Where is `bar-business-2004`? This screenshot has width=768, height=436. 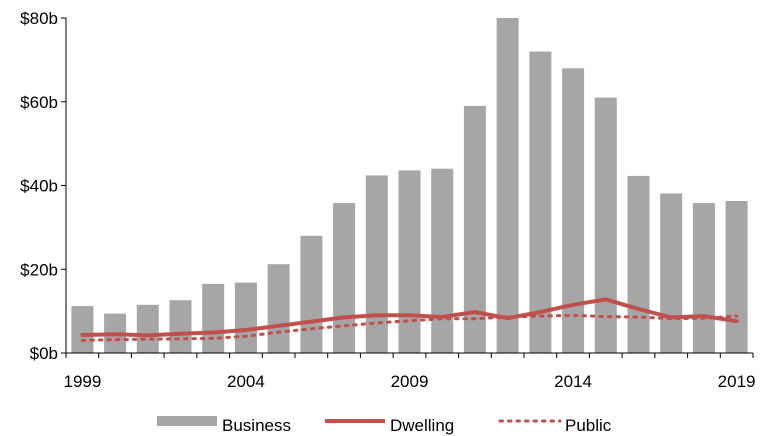 bar-business-2004 is located at coordinates (245, 317).